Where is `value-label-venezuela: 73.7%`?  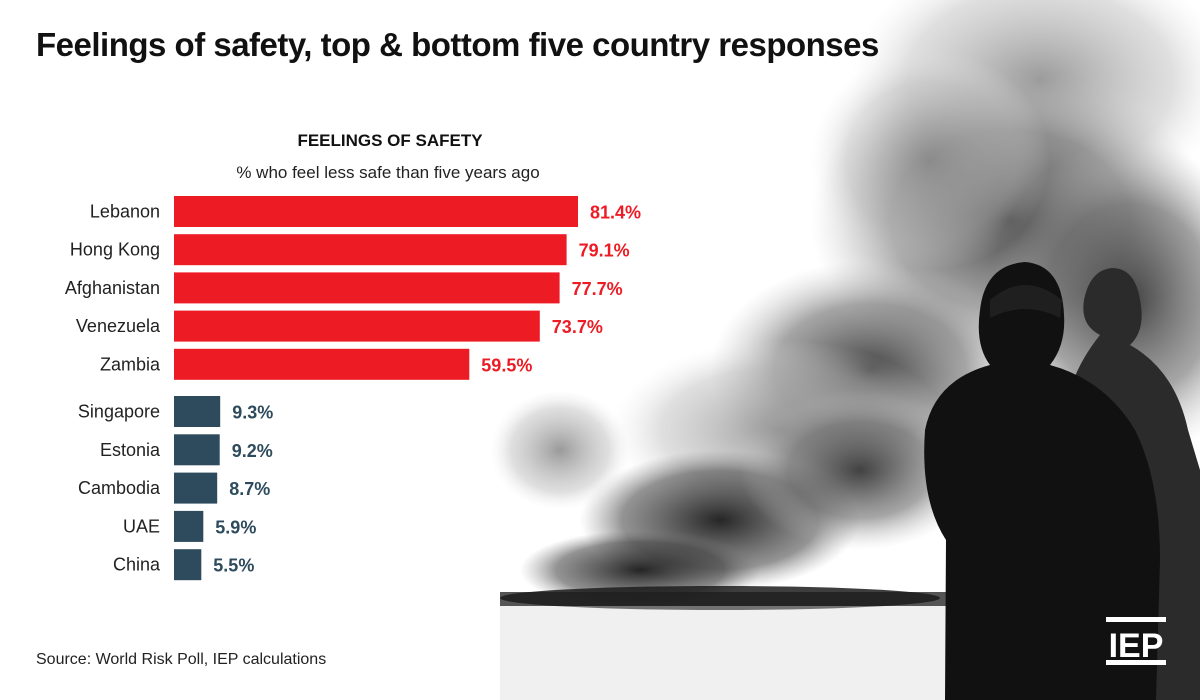
value-label-venezuela: 73.7% is located at coordinates (577, 327).